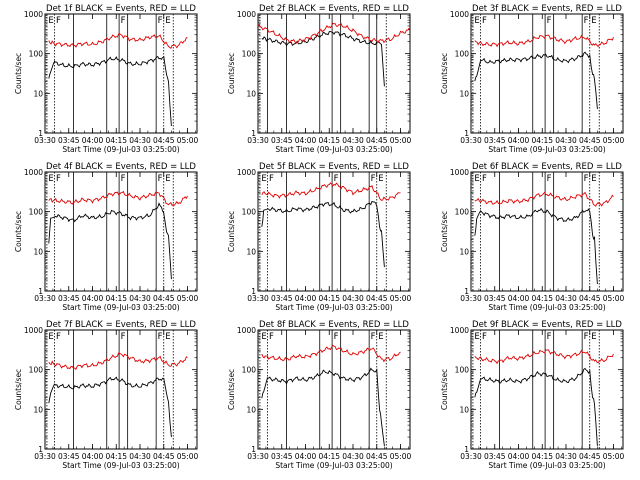  What do you see at coordinates (121, 9) in the screenshot?
I see `panel-title: Det 1f BLACK = Events, RED = LLD` at bounding box center [121, 9].